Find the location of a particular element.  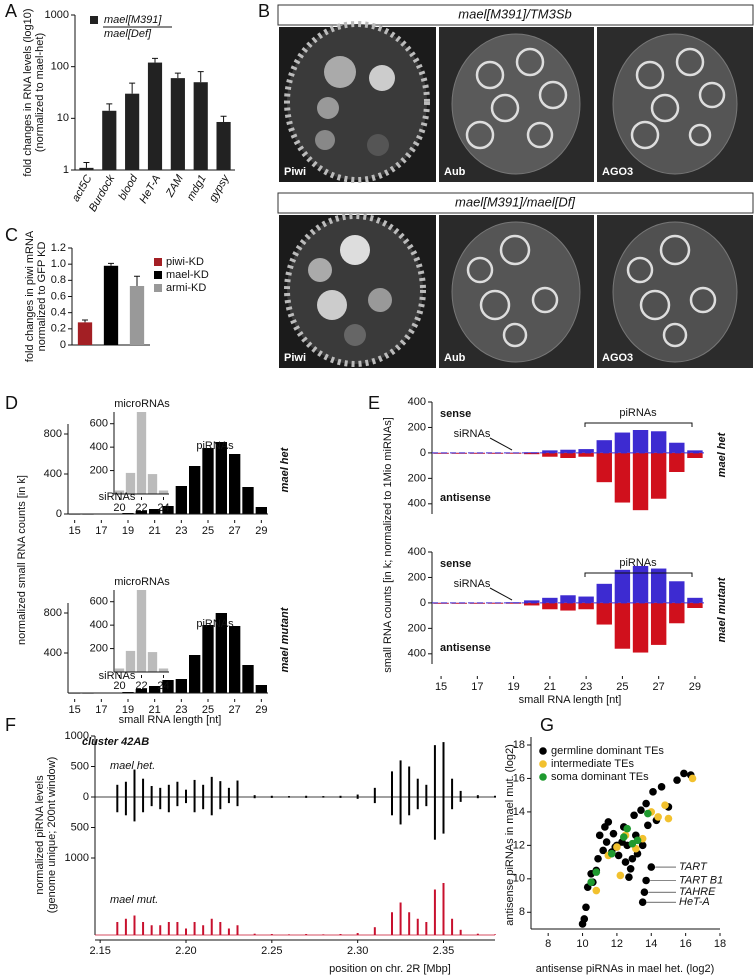

x-tick-label: 21 is located at coordinates (155, 710).